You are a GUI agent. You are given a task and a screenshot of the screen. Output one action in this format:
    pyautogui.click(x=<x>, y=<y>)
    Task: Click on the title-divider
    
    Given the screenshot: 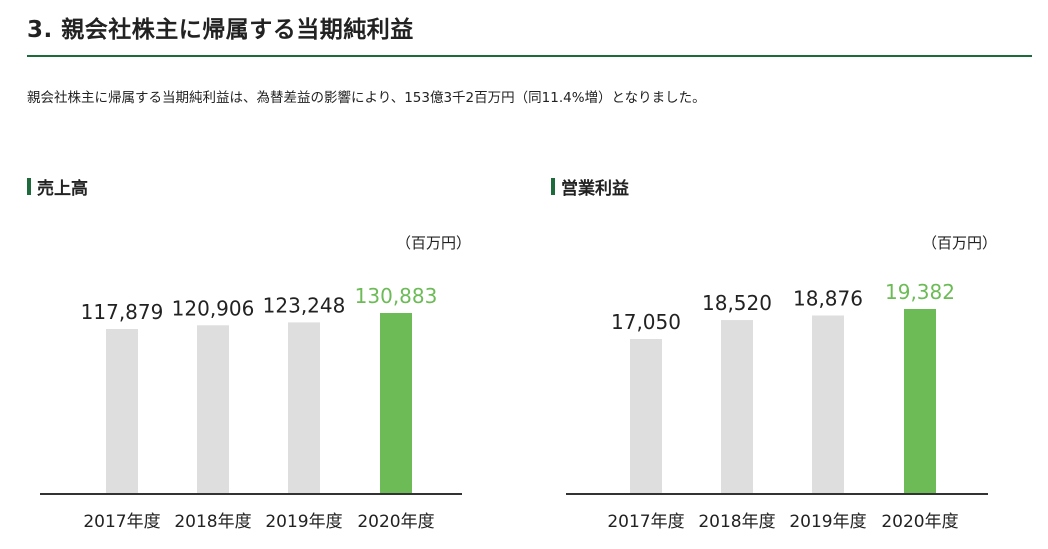 What is the action you would take?
    pyautogui.click(x=529, y=56)
    